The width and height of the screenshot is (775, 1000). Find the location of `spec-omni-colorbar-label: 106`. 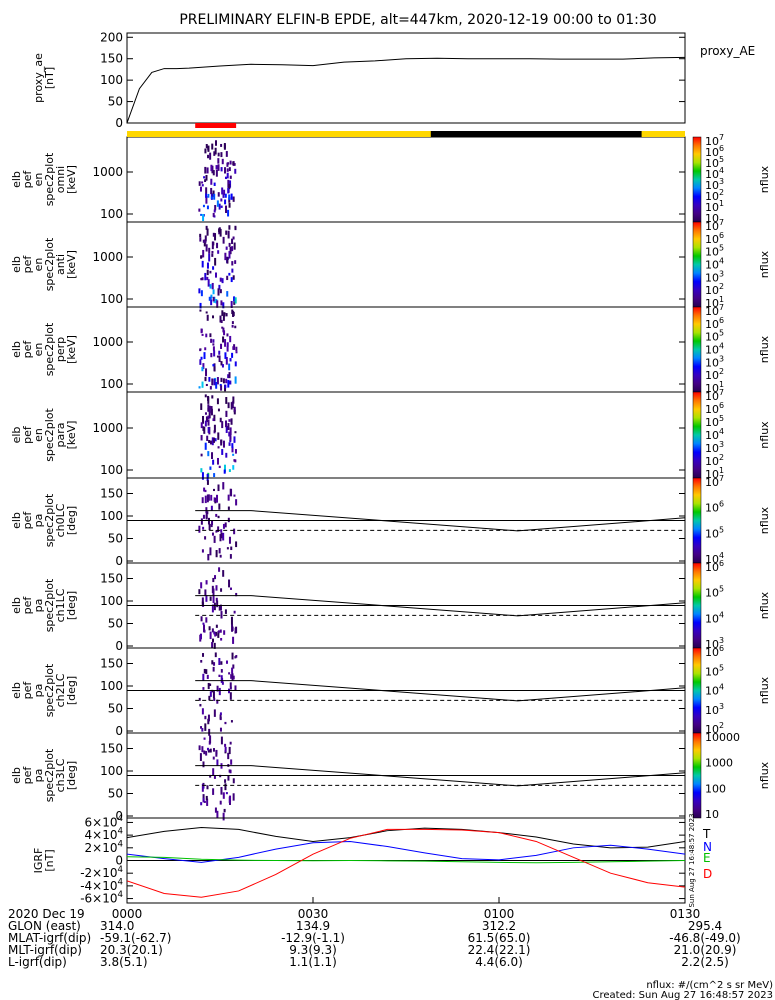

spec-omni-colorbar-label: 106 is located at coordinates (714, 151).